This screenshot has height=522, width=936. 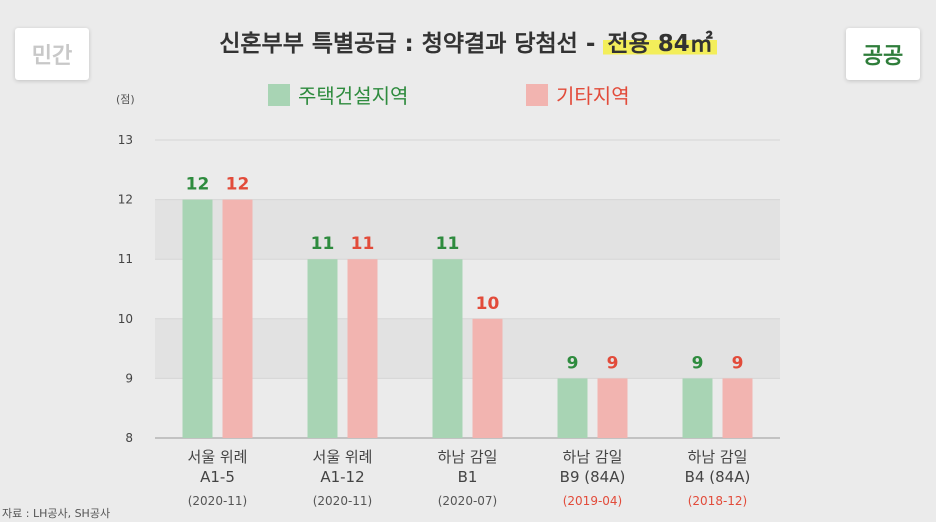 I want to click on source-note: 자료 : LH공사, SH공사, so click(x=56, y=513).